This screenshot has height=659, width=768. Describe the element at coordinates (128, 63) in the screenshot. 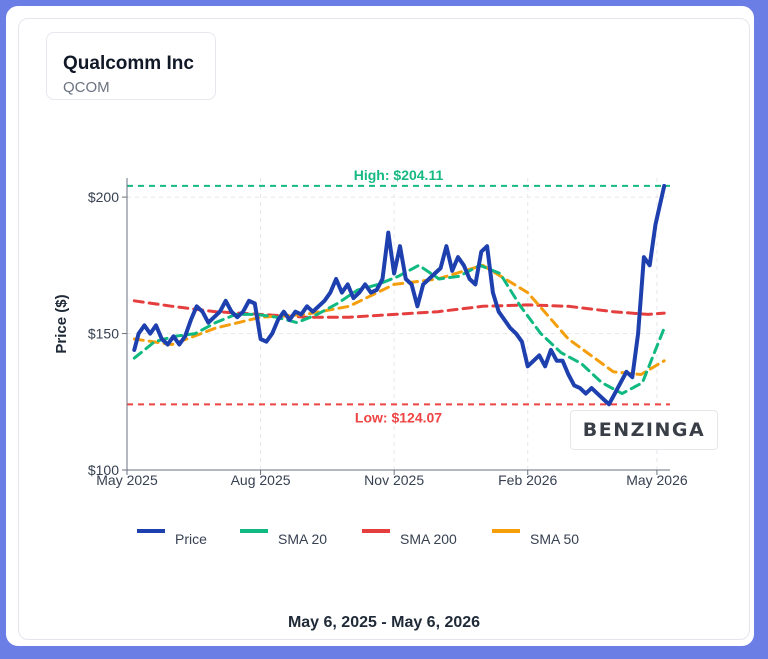

I see `company-name: Qualcomm Inc` at that location.